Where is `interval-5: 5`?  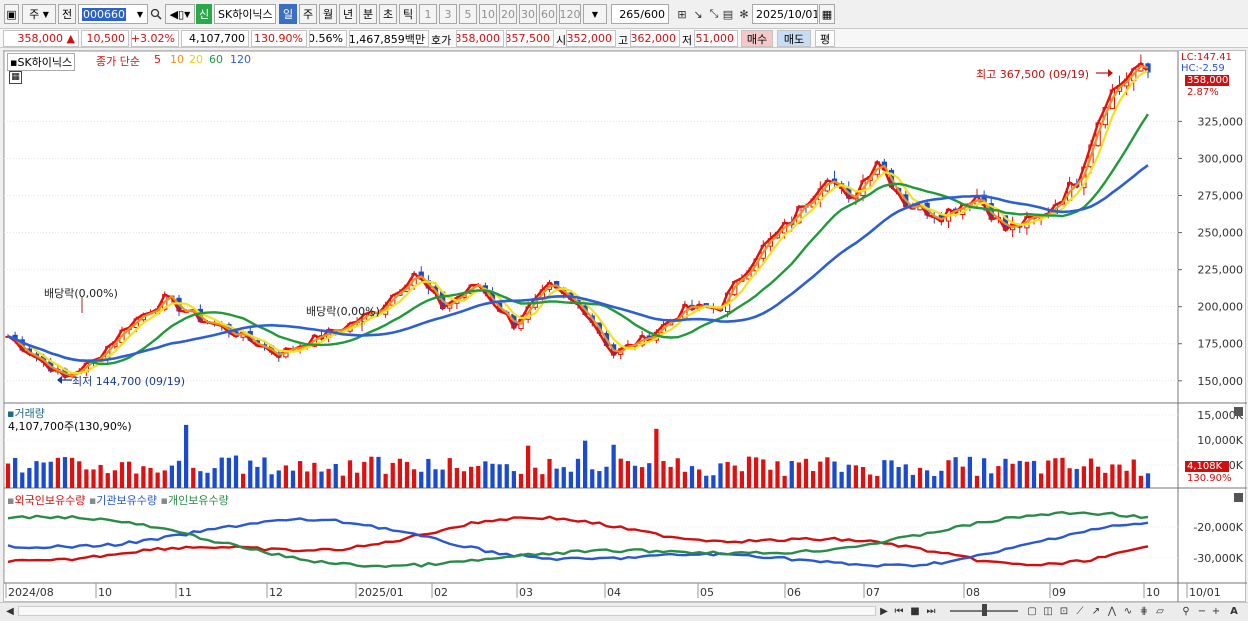
interval-5: 5 is located at coordinates (468, 14).